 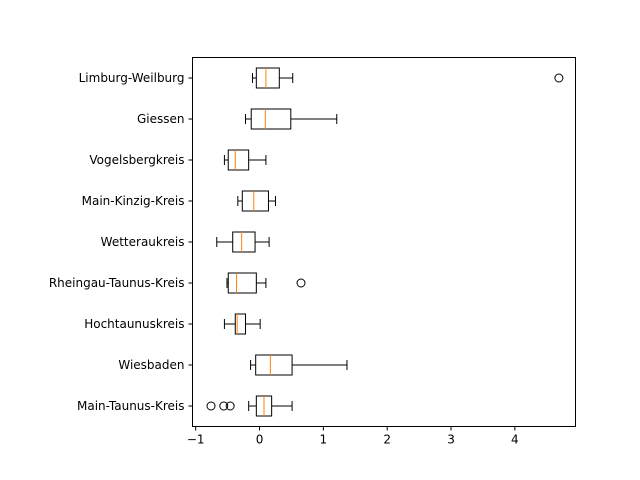 What do you see at coordinates (117, 283) in the screenshot?
I see `y-tick-label: Rheingau-Taunus-Kreis` at bounding box center [117, 283].